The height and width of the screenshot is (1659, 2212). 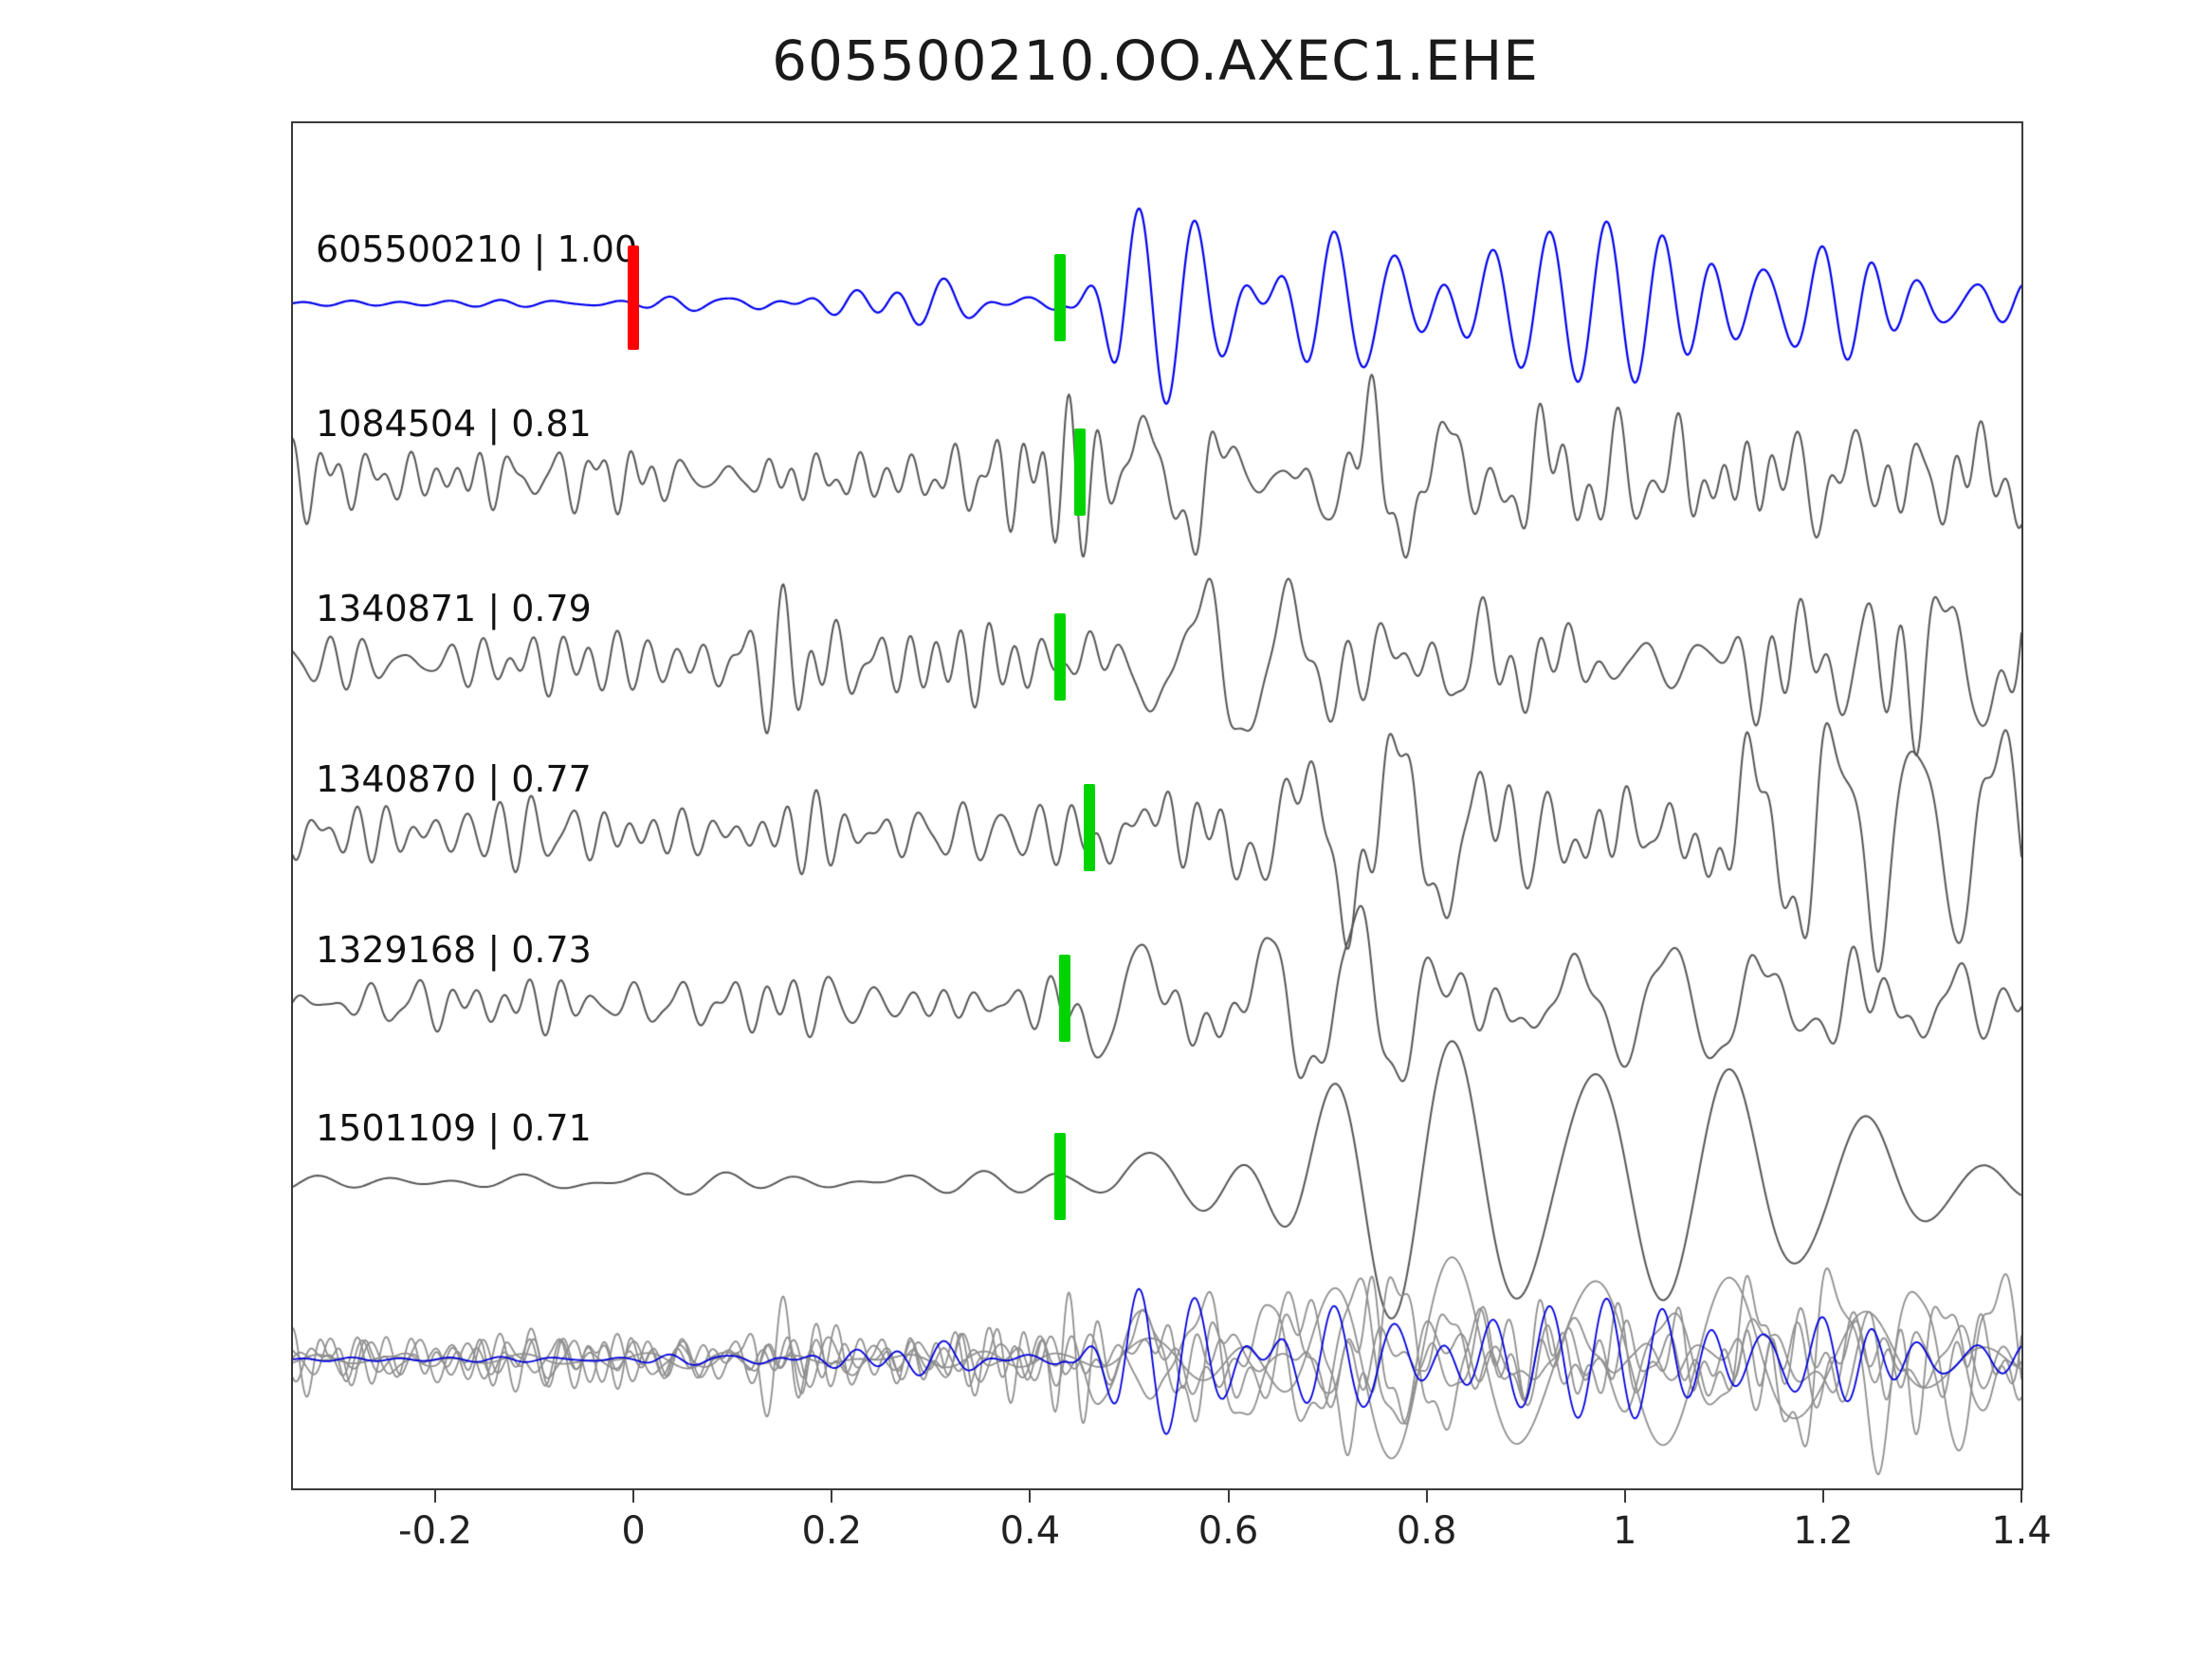 I want to click on chart-title: 605500210.OO.AXEC1.EHE, so click(x=1155, y=60).